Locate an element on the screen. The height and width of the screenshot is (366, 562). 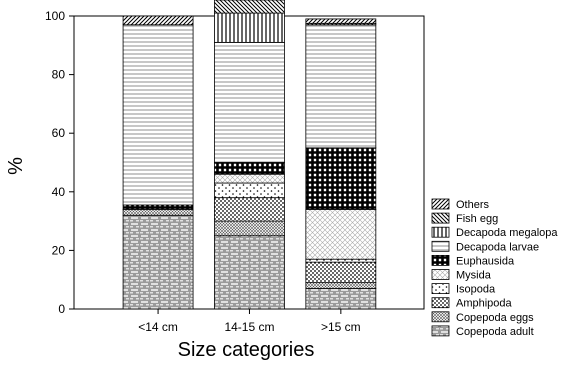
y-tick-label: 40 is located at coordinates (59, 192).